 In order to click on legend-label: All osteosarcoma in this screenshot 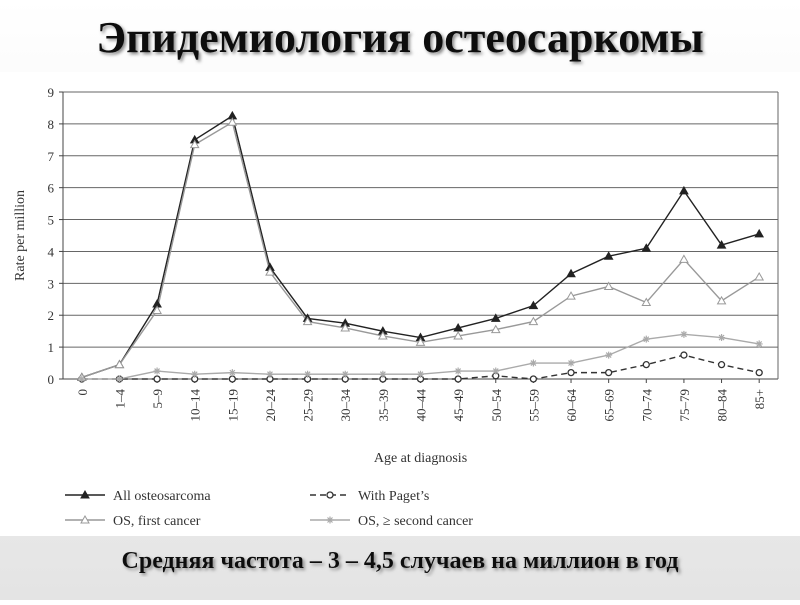, I will do `click(162, 496)`.